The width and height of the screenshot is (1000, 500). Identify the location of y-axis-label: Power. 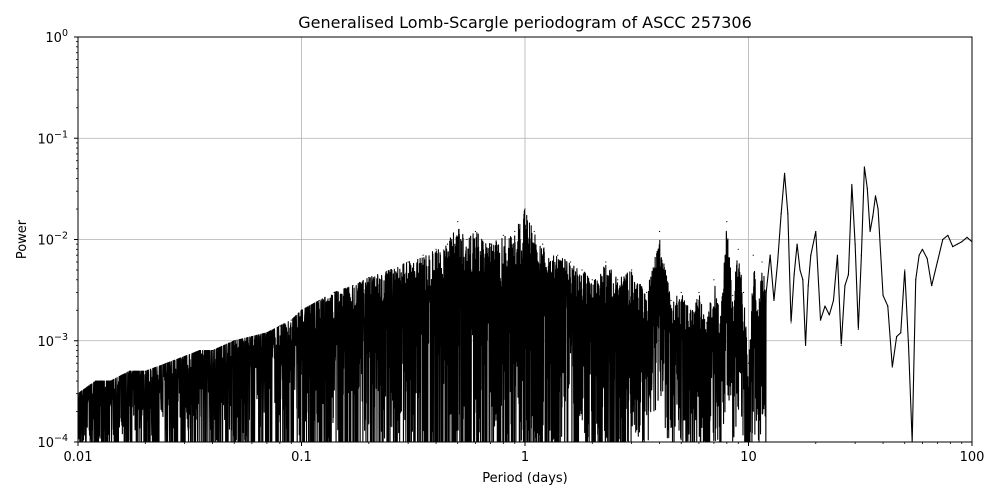
(22, 239).